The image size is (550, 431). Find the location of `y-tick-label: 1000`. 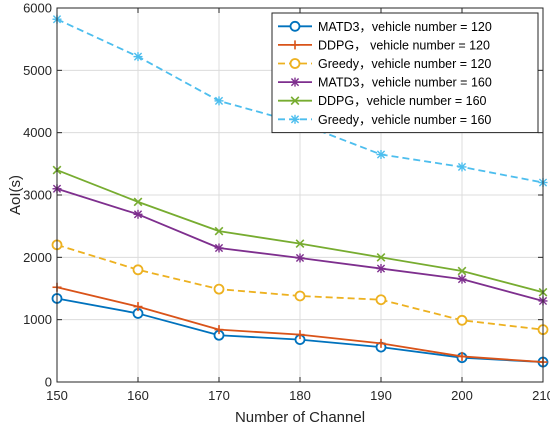

y-tick-label: 1000 is located at coordinates (37, 319).